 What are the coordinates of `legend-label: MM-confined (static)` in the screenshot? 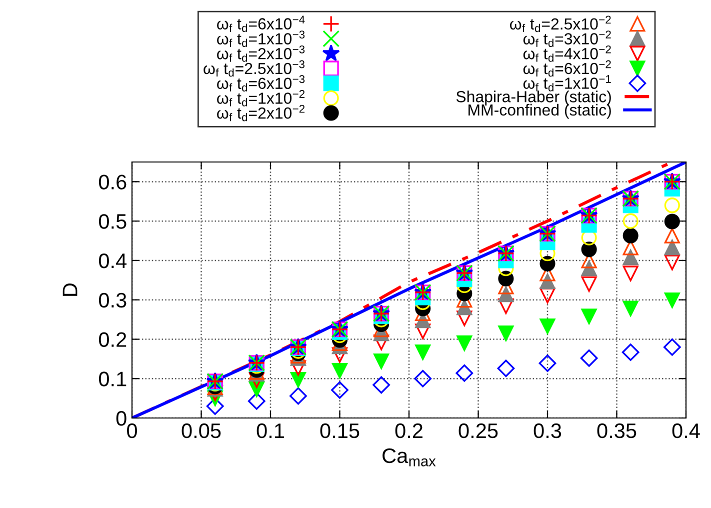 It's located at (539, 111).